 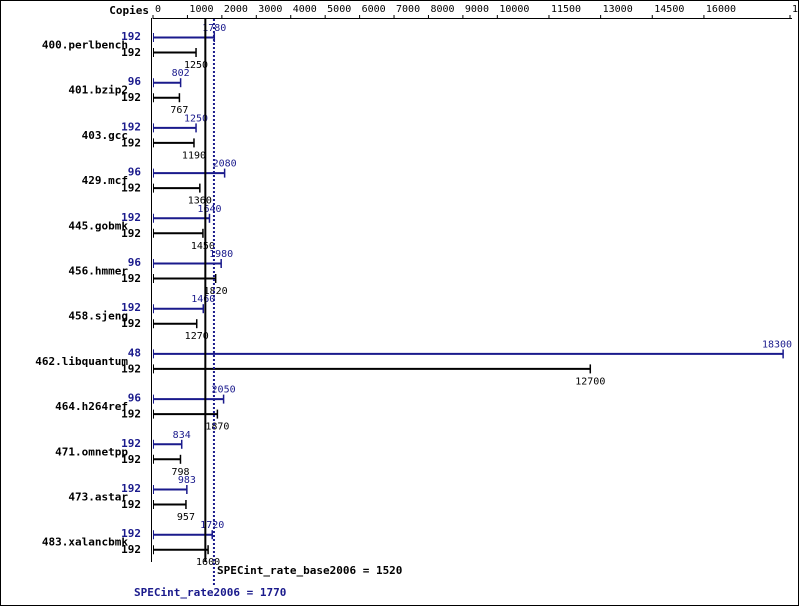 I want to click on x-tick-label: 10000, so click(x=514, y=9).